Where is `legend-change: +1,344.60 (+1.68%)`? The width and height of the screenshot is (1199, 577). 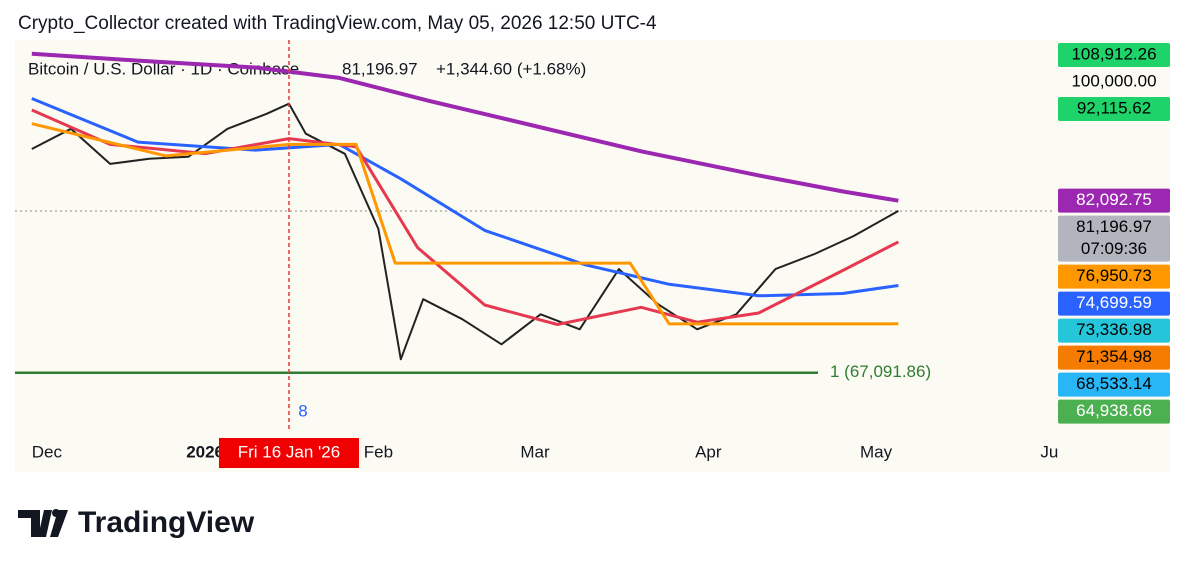
legend-change: +1,344.60 (+1.68%) is located at coordinates (511, 68).